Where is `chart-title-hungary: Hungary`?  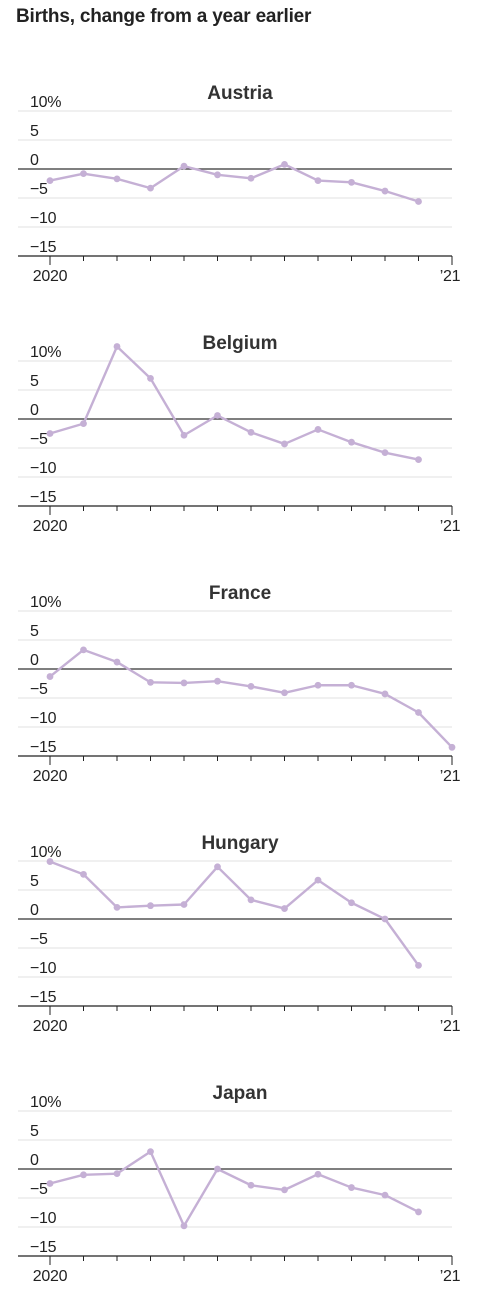 chart-title-hungary: Hungary is located at coordinates (240, 843).